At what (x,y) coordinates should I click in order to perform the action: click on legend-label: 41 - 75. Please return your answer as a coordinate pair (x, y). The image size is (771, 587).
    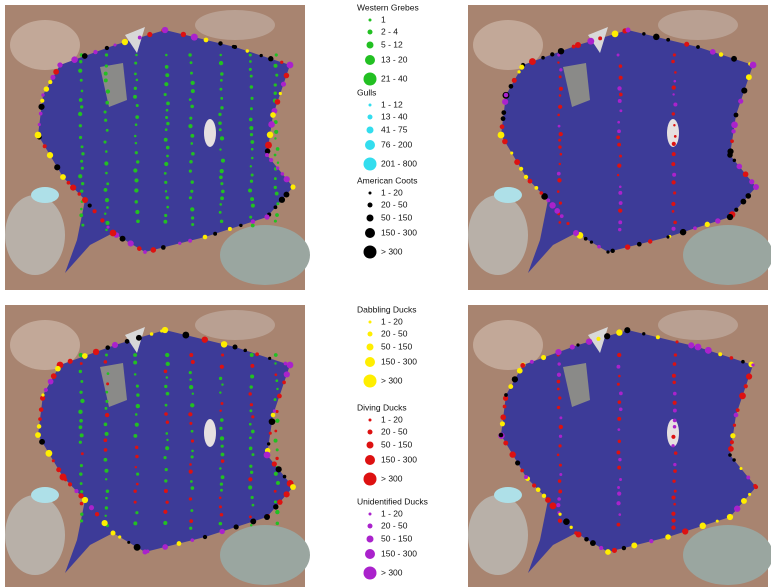
    Looking at the image, I should click on (394, 129).